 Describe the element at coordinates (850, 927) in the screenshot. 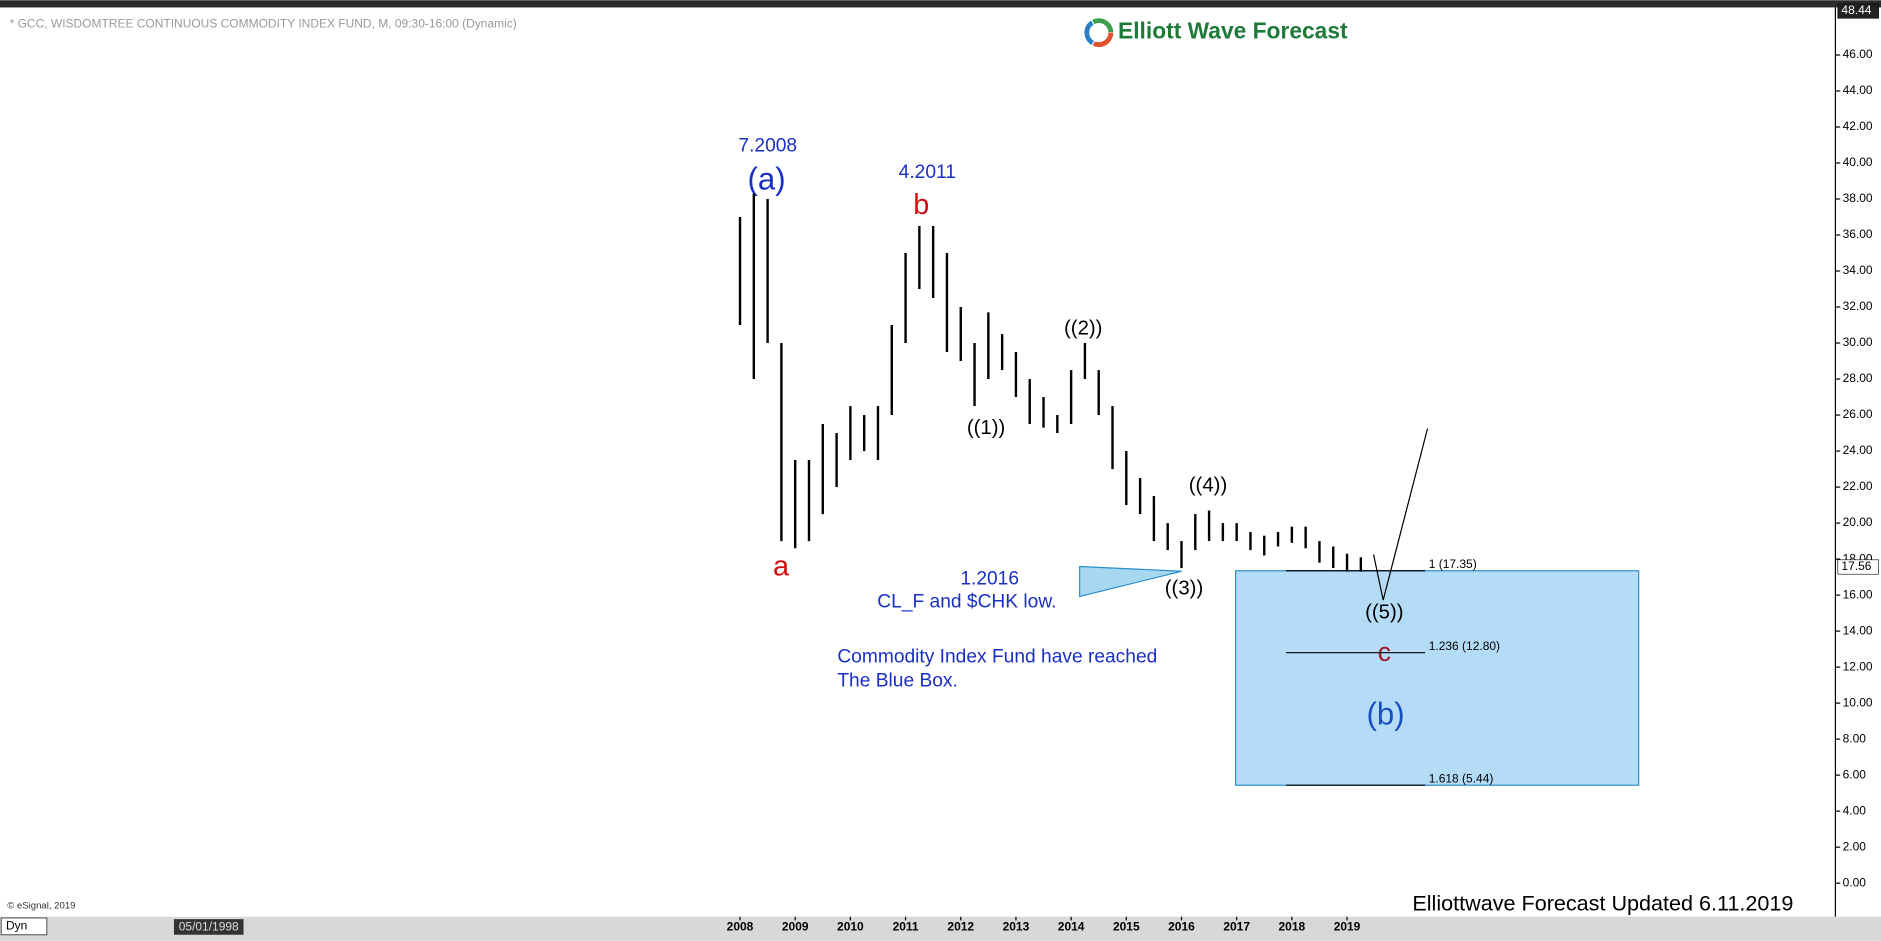

I see `x-tick-label: 2010` at that location.